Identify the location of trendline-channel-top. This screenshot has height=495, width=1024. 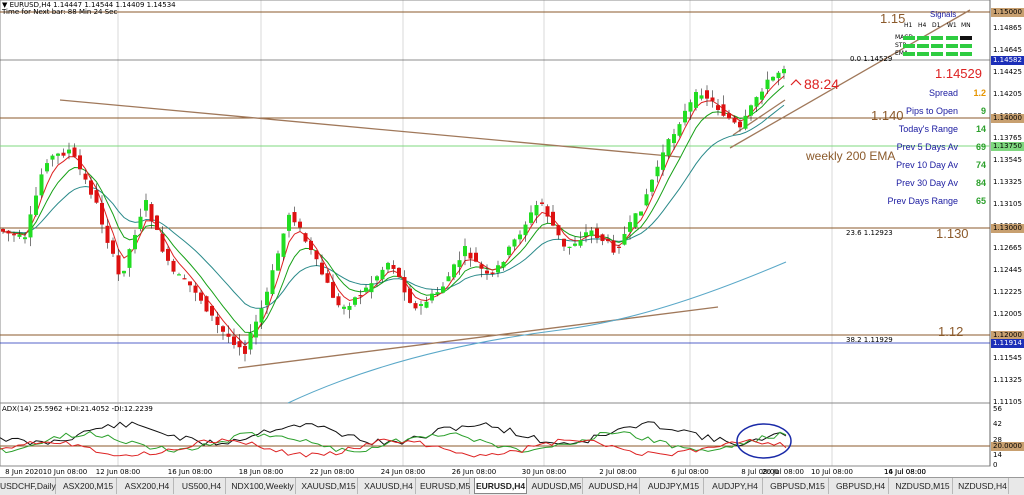
(850, 79).